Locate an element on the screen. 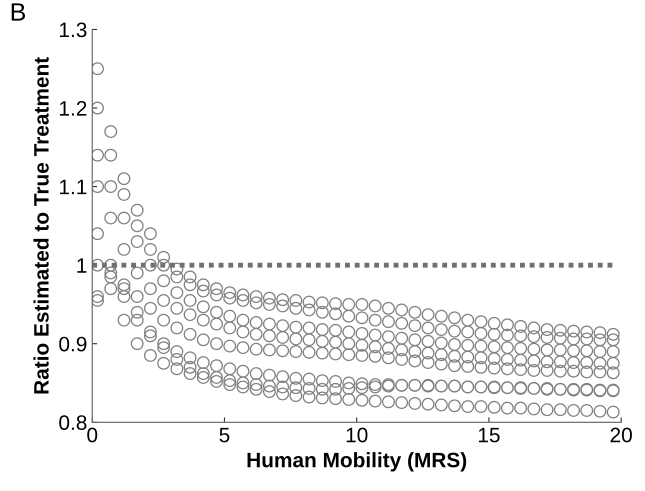 Image resolution: width=645 pixels, height=491 pixels. y-tick-label: 1.1 is located at coordinates (73, 187).